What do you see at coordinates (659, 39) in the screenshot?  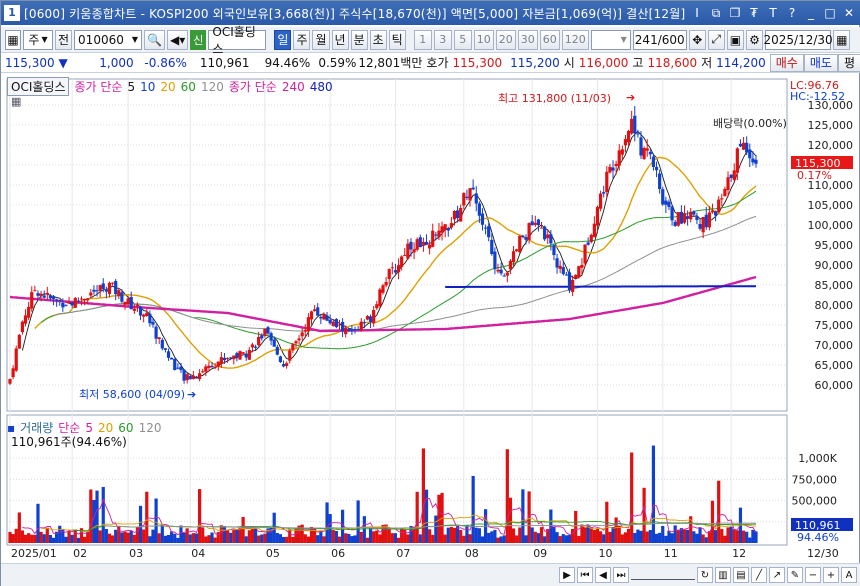 I see `count-field: 241 /600` at bounding box center [659, 39].